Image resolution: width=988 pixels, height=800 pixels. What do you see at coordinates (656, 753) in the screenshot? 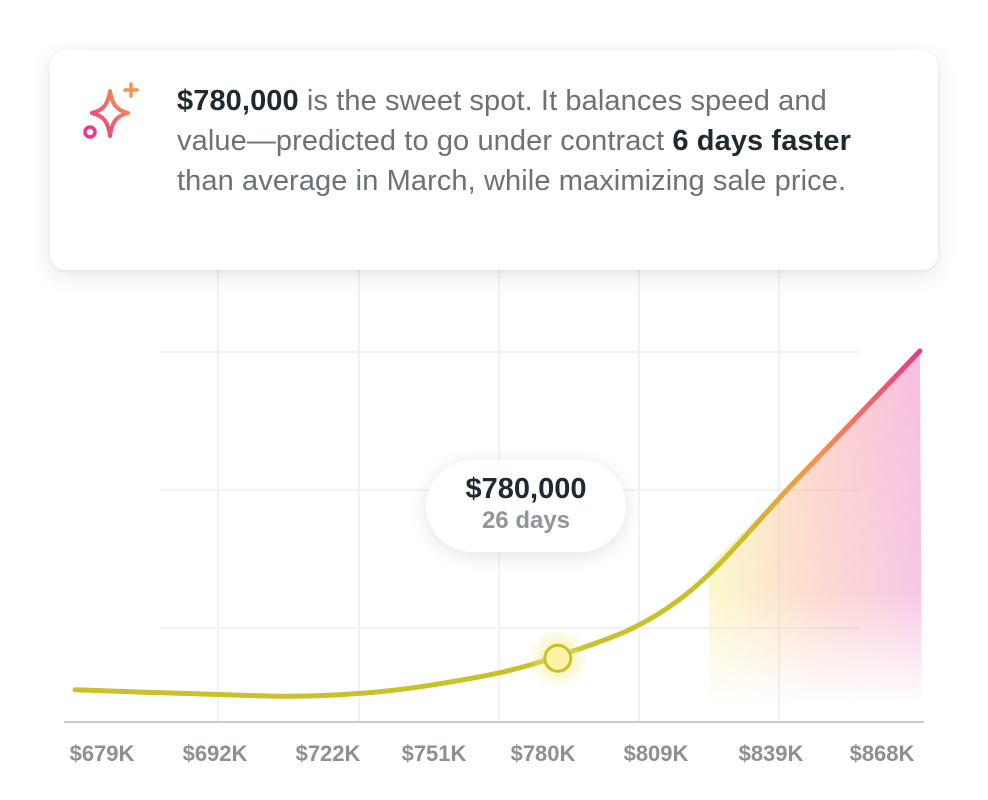
I see `x-tick-label: $809K` at bounding box center [656, 753].